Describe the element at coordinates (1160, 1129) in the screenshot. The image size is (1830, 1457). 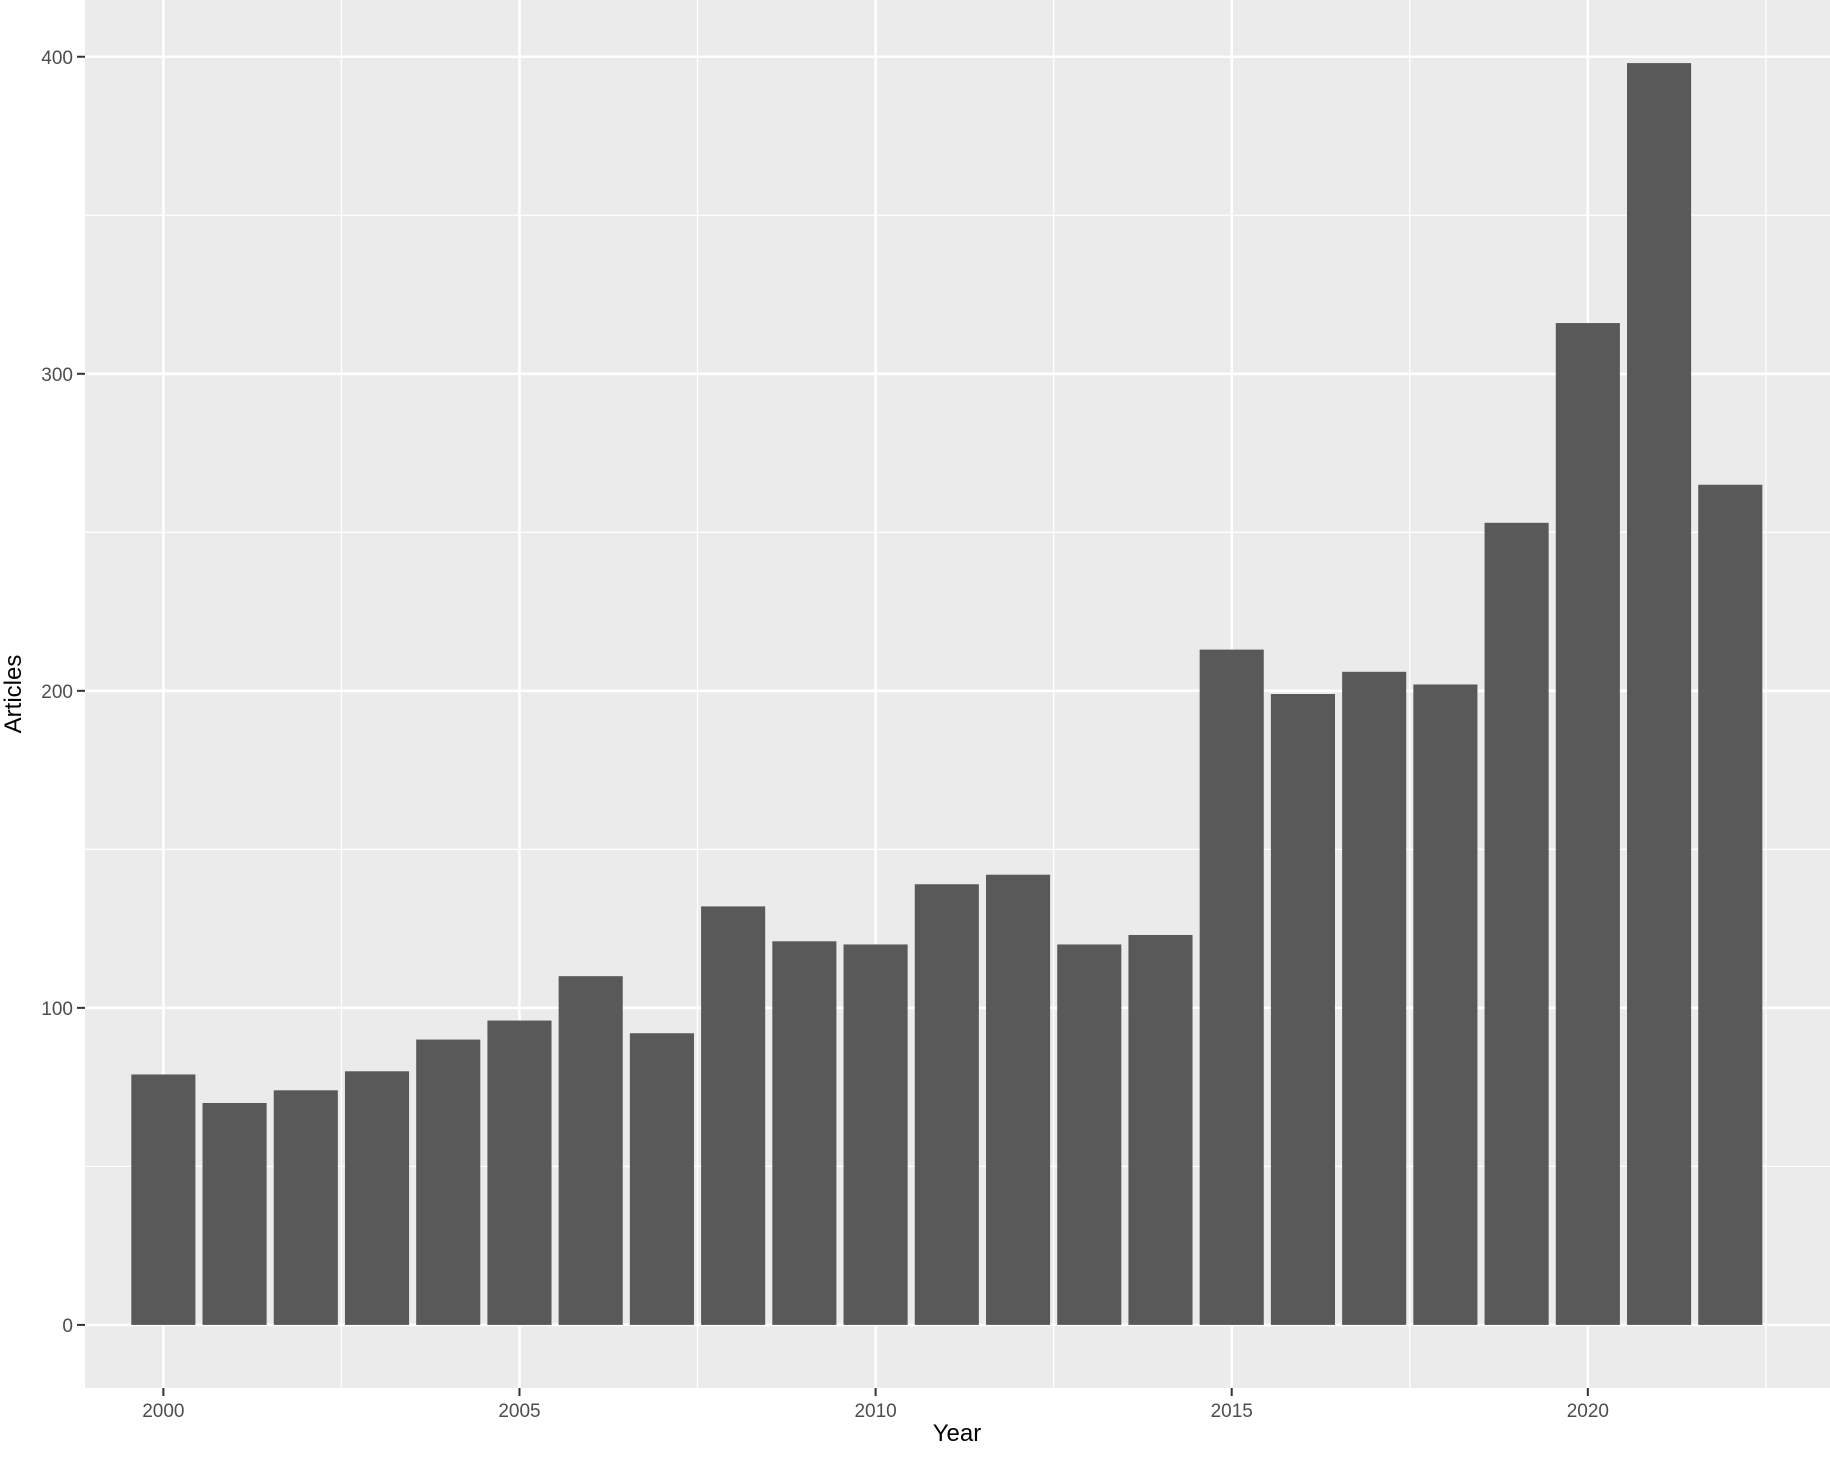
I see `bar-2014` at that location.